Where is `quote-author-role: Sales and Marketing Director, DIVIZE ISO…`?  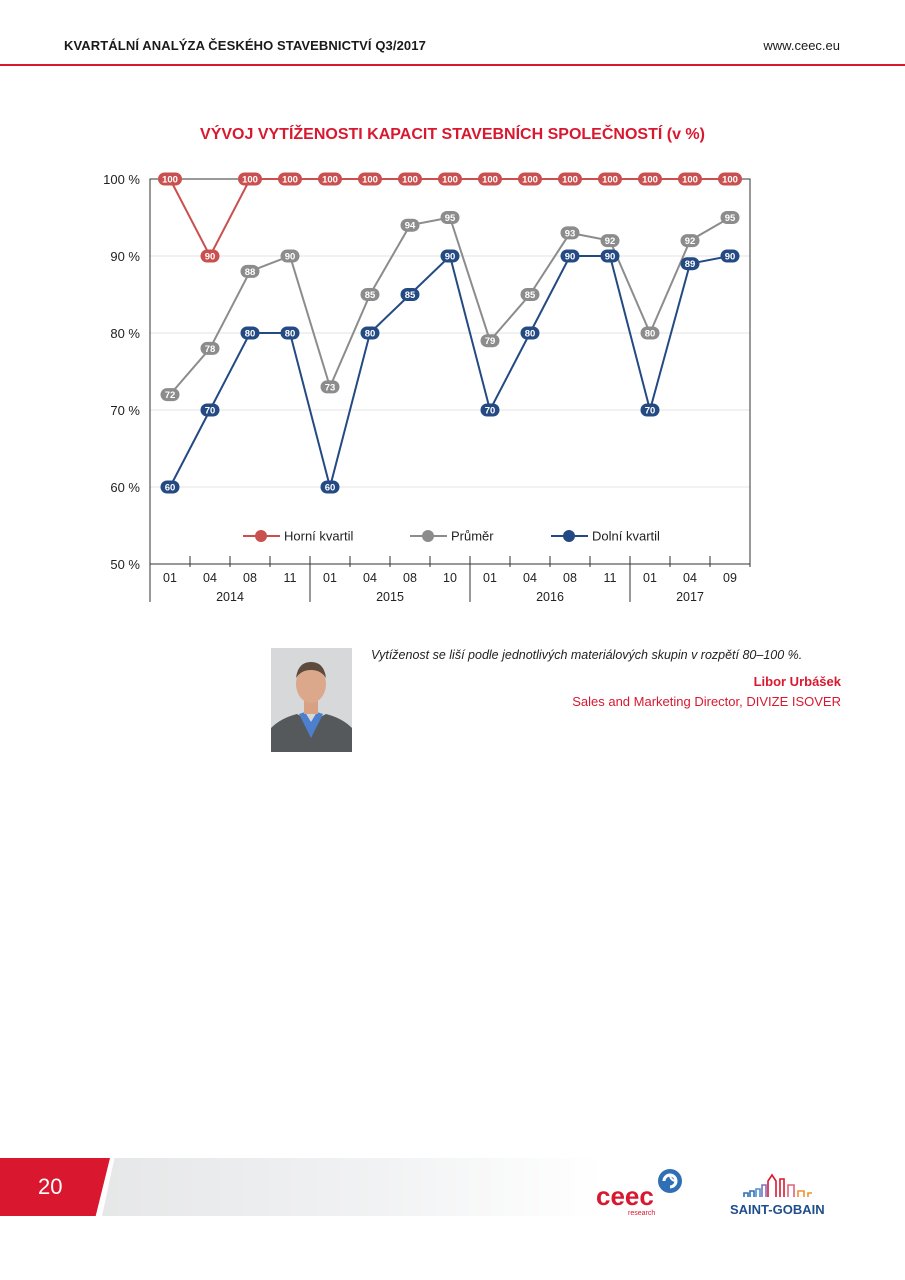
quote-author-role: Sales and Marketing Director, DIVIZE ISO… is located at coordinates (706, 701).